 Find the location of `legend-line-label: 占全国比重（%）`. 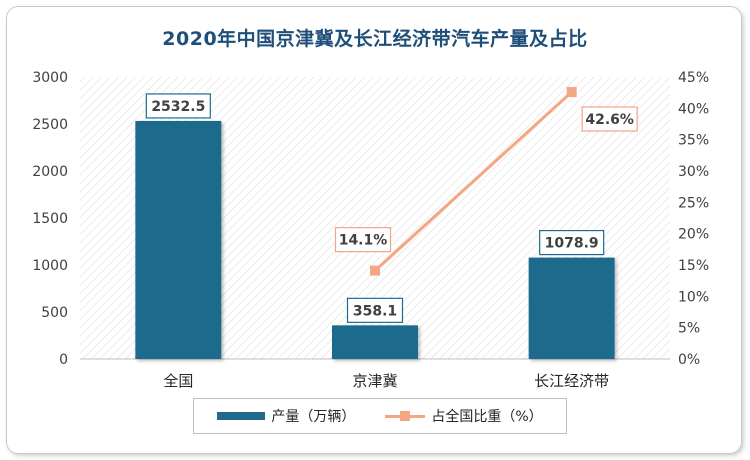

legend-line-label: 占全国比重（%） is located at coordinates (487, 417).